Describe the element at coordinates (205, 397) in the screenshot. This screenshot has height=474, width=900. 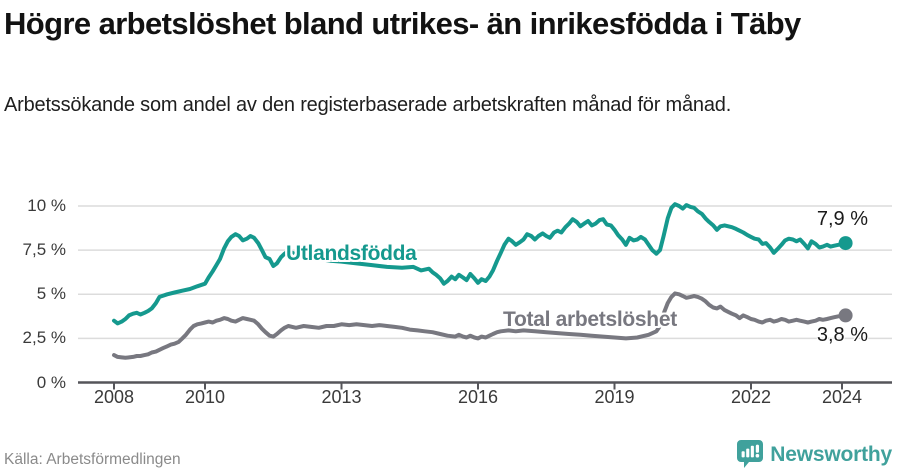
I see `x-axis-label: 2010` at that location.